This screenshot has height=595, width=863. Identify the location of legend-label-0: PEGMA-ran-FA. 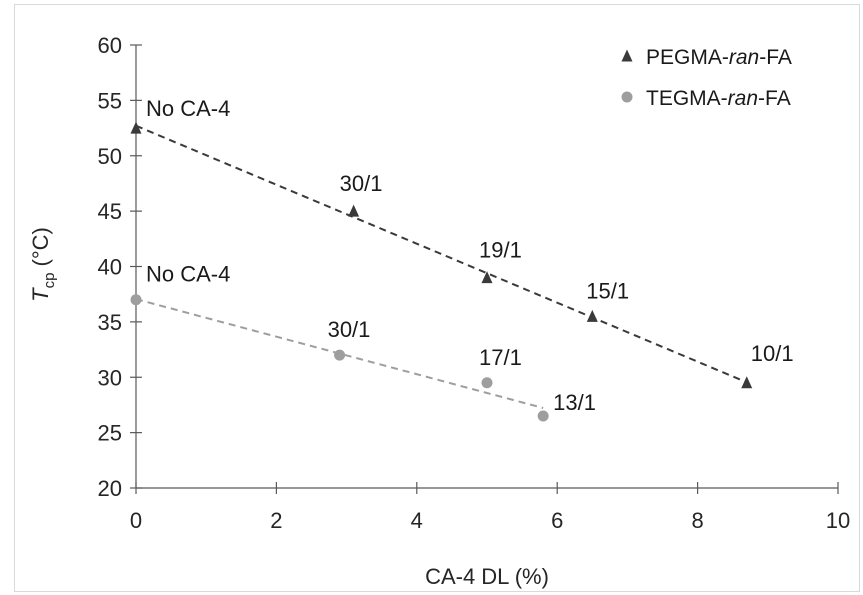
(719, 57).